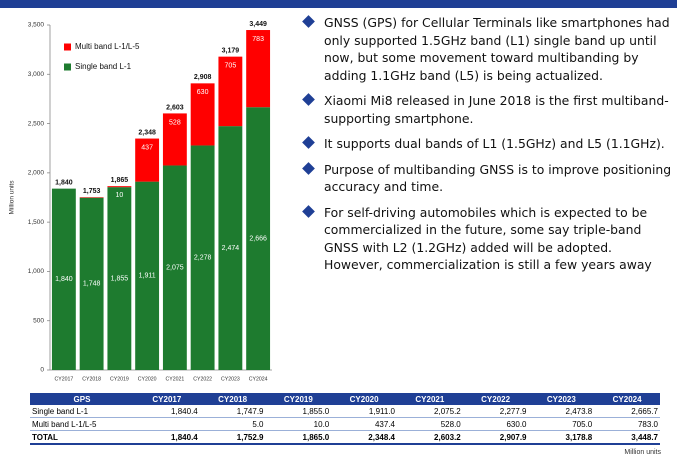 This screenshot has width=677, height=461. I want to click on header-cell: CY2023, so click(561, 399).